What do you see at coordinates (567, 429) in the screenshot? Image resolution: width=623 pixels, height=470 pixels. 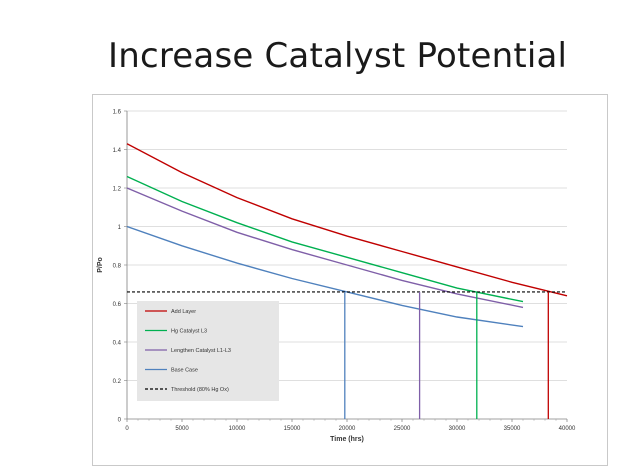 I see `x-tick-label: 40000` at bounding box center [567, 429].